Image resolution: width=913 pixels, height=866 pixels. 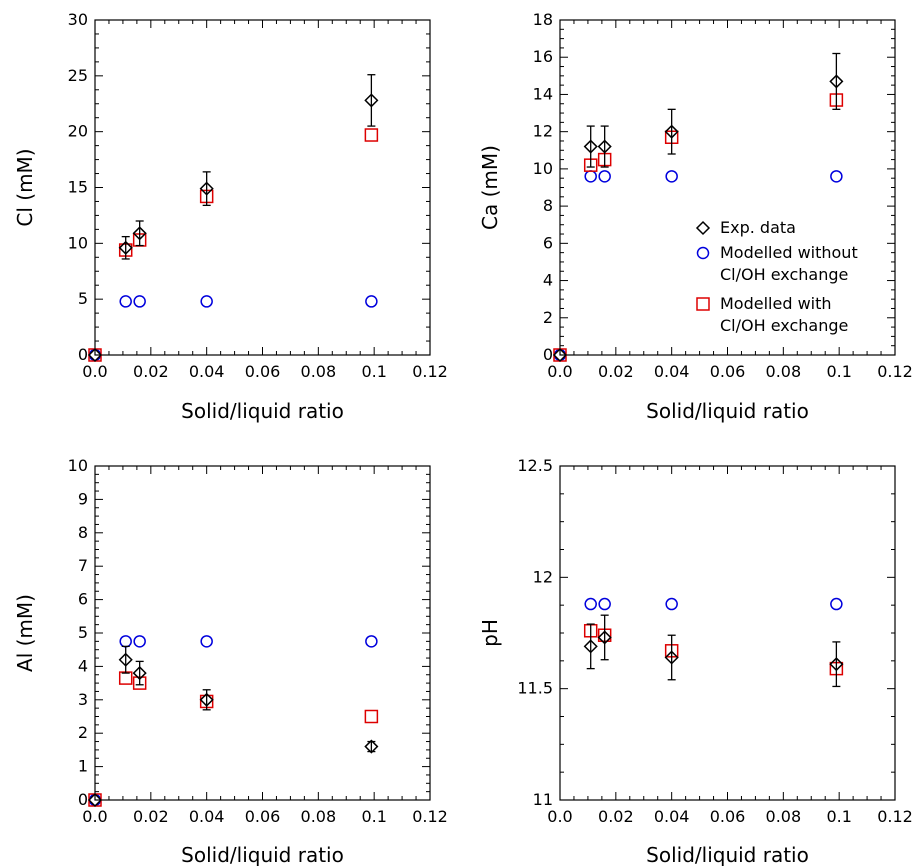 What do you see at coordinates (83, 565) in the screenshot?
I see `y-tick-label: 7` at bounding box center [83, 565].